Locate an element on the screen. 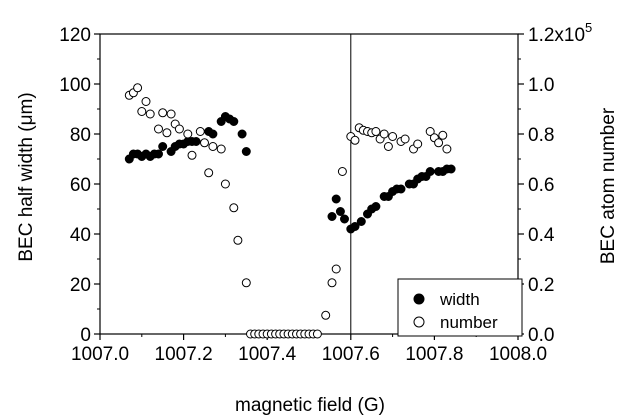 The image size is (630, 418). y-axis-right-ticks: 0.0 0.2 0.4 0.6 0.8 1.0 1.2x10⁵ is located at coordinates (555, 183).